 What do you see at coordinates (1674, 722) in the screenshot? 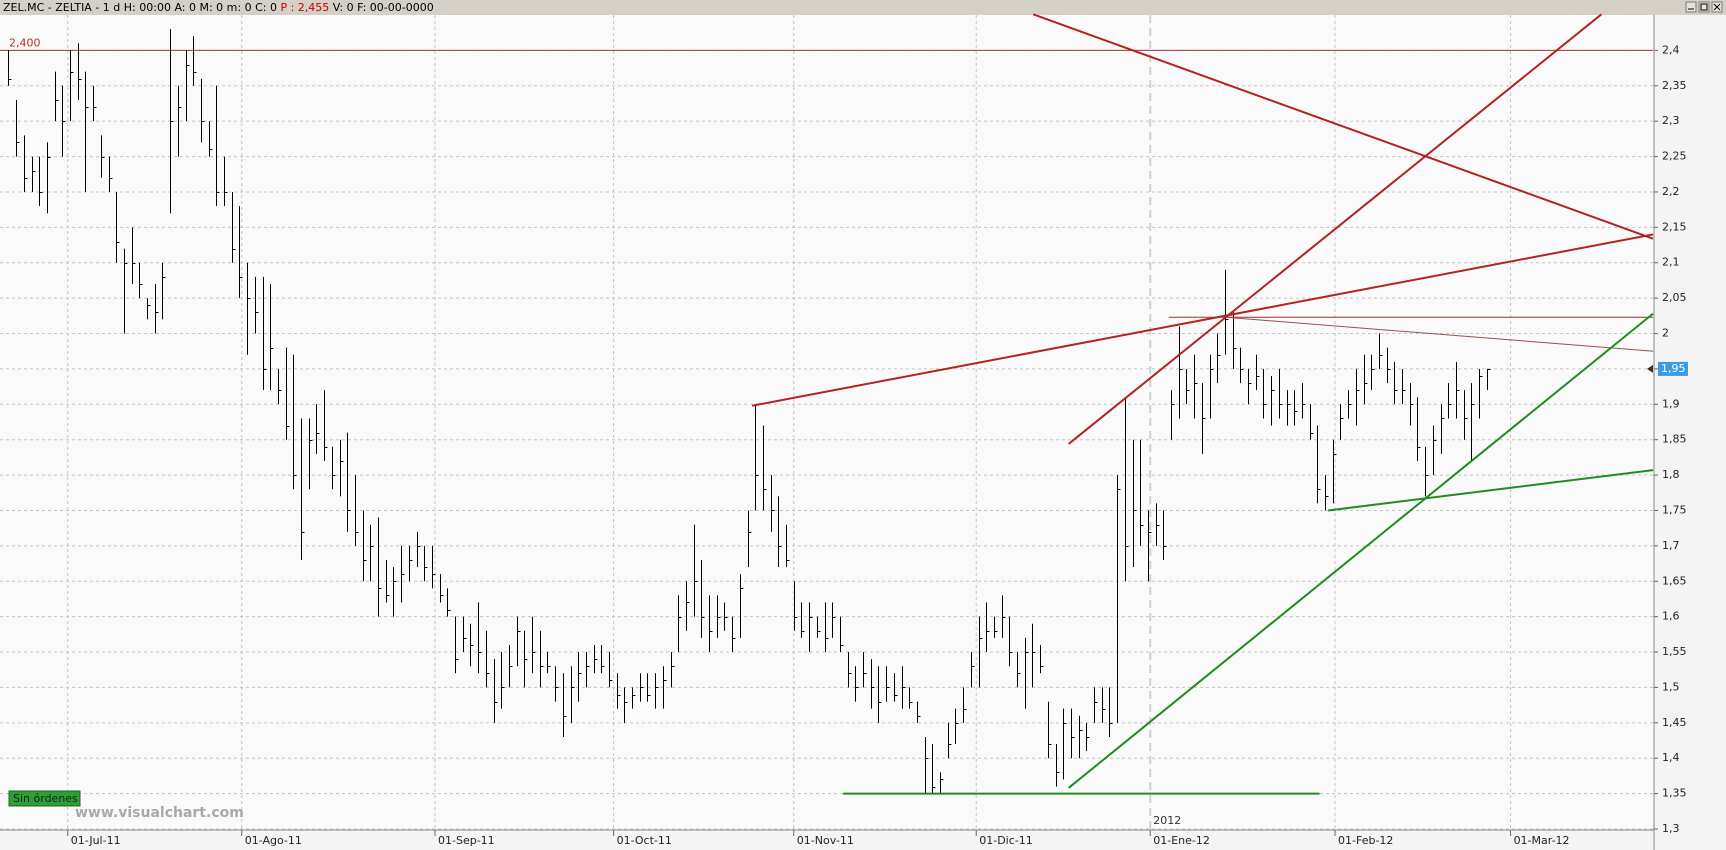
I see `y-tick-label: 1,45` at bounding box center [1674, 722].